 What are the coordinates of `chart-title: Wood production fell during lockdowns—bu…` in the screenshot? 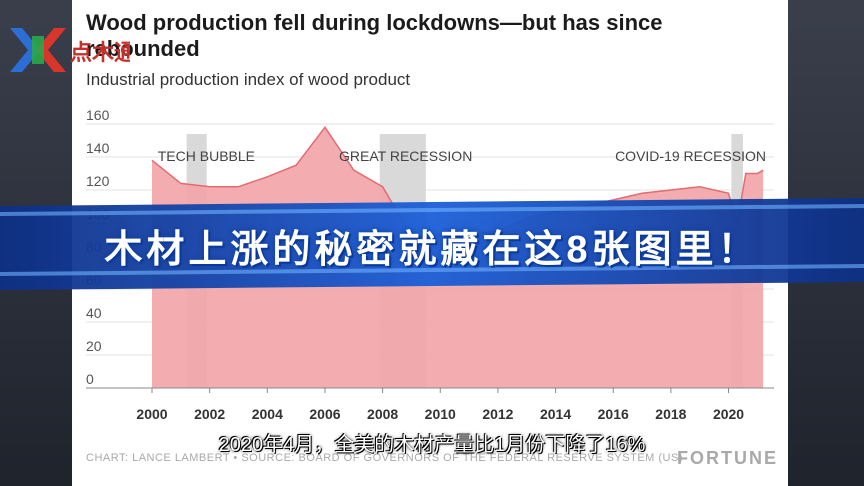 It's located at (374, 35).